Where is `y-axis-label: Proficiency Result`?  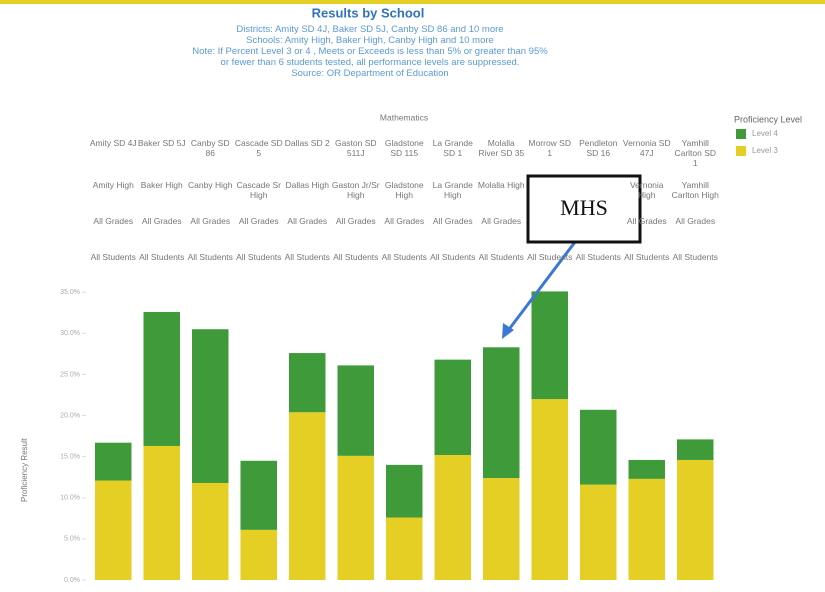
y-axis-label: Proficiency Result is located at coordinates (24, 469).